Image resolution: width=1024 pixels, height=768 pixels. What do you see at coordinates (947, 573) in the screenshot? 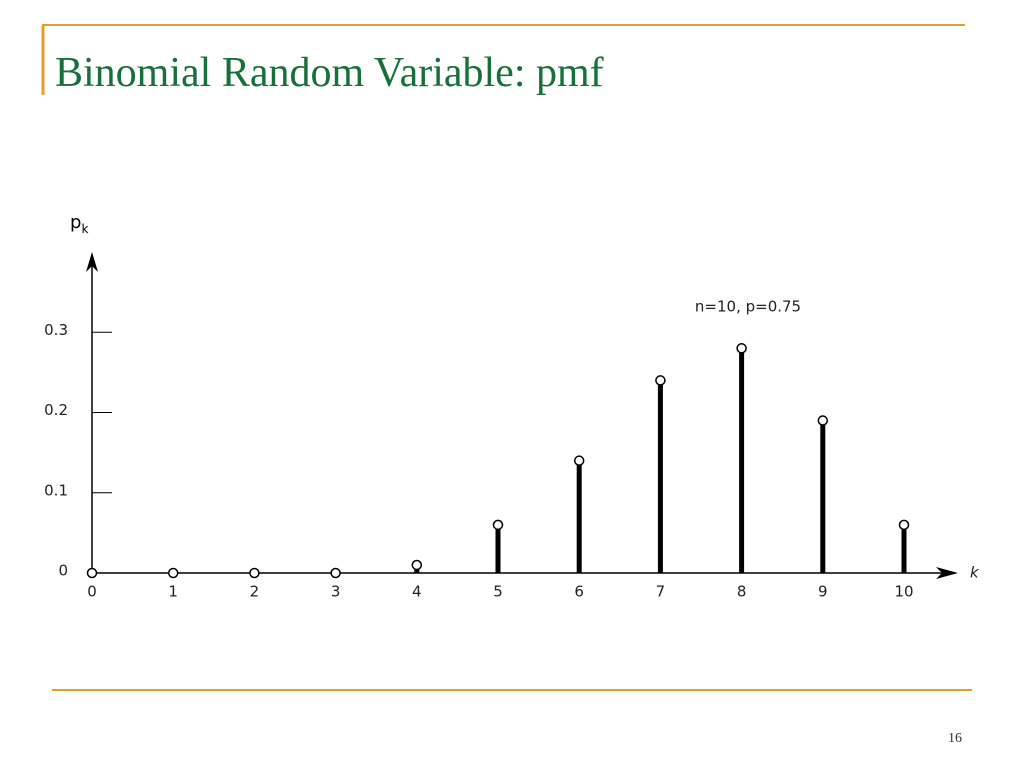
I see `x-axis-arrow` at bounding box center [947, 573].